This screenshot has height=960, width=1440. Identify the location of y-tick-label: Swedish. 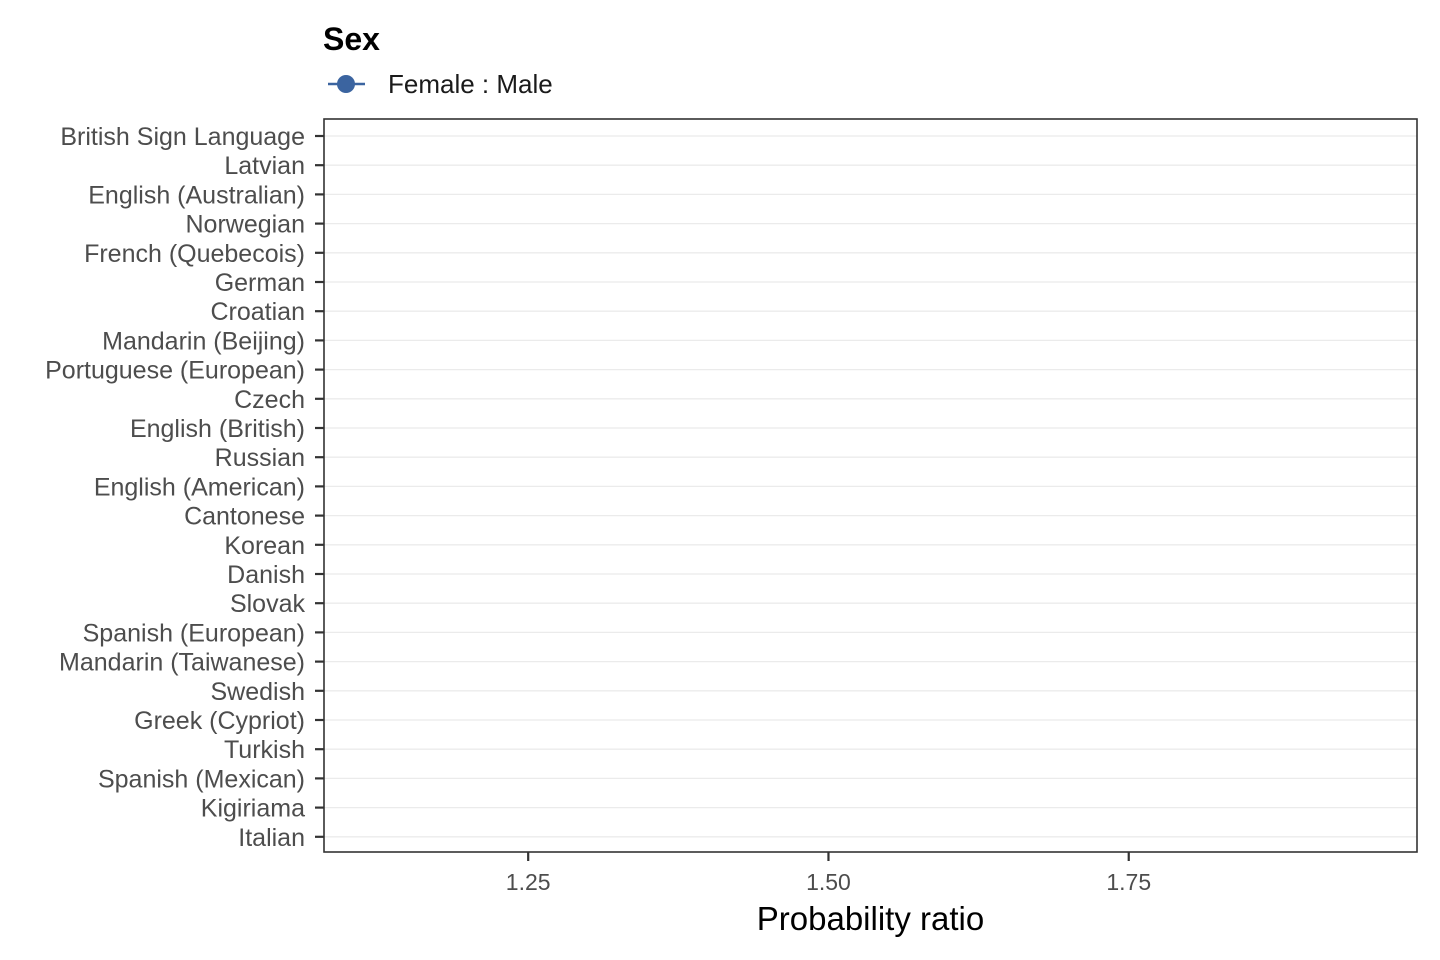
(258, 692).